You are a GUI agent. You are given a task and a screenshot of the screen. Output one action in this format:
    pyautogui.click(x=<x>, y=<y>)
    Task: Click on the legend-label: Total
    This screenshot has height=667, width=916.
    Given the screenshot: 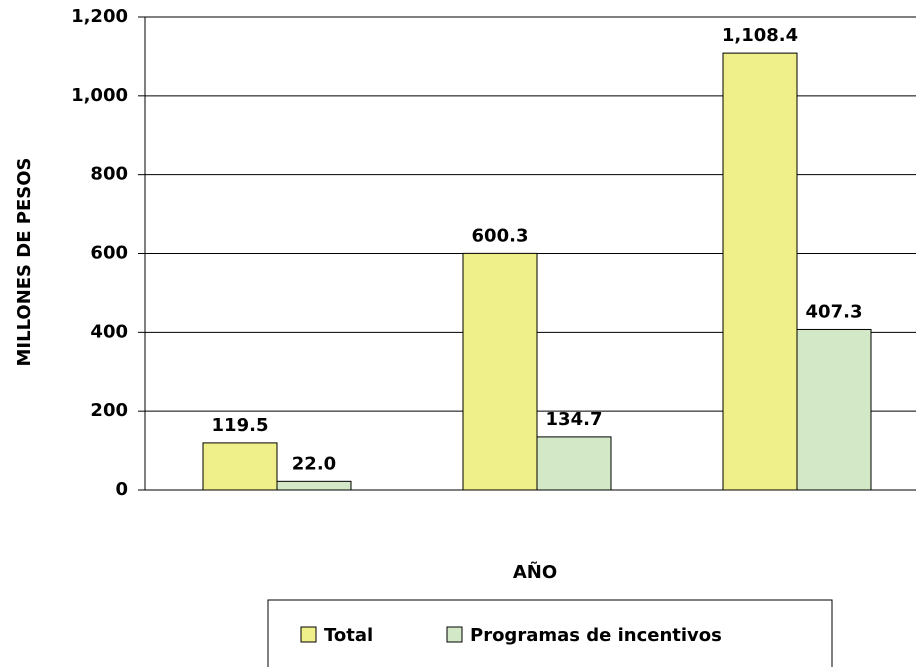 What is the action you would take?
    pyautogui.click(x=348, y=635)
    